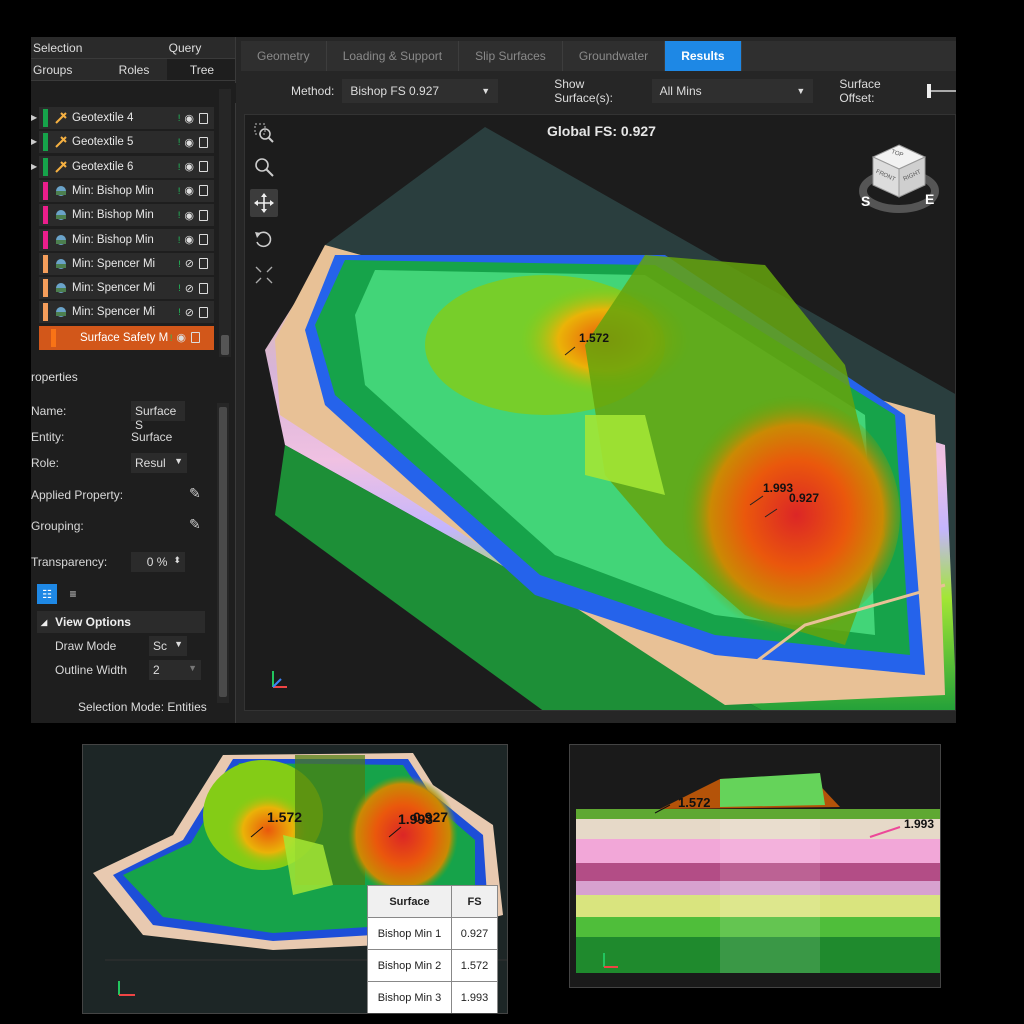 The image size is (1024, 1024). What do you see at coordinates (126, 562) in the screenshot?
I see `transparency-row: Transparency: 0 % ⬍` at bounding box center [126, 562].